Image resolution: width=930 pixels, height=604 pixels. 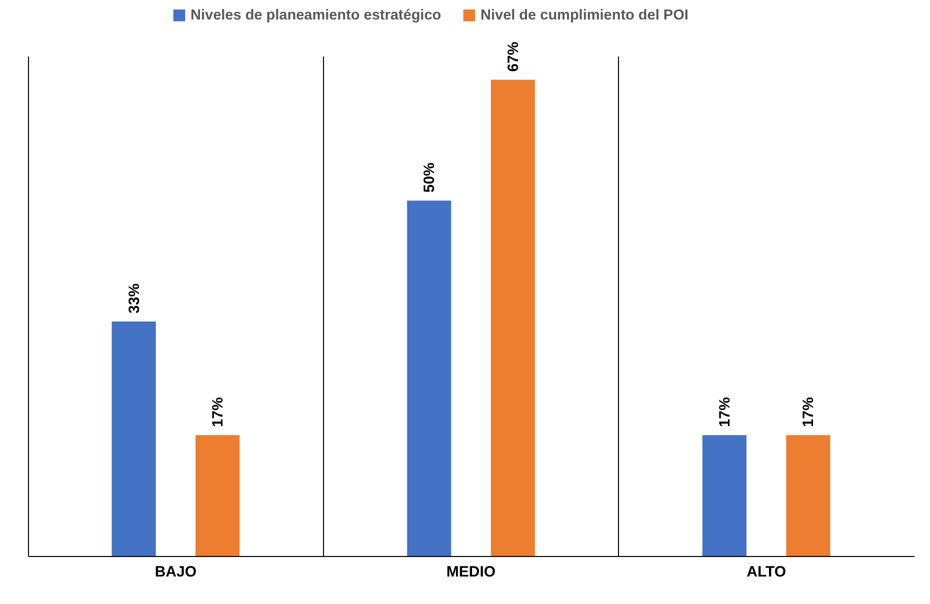 I want to click on x-tick-label: MEDIO, so click(x=471, y=572).